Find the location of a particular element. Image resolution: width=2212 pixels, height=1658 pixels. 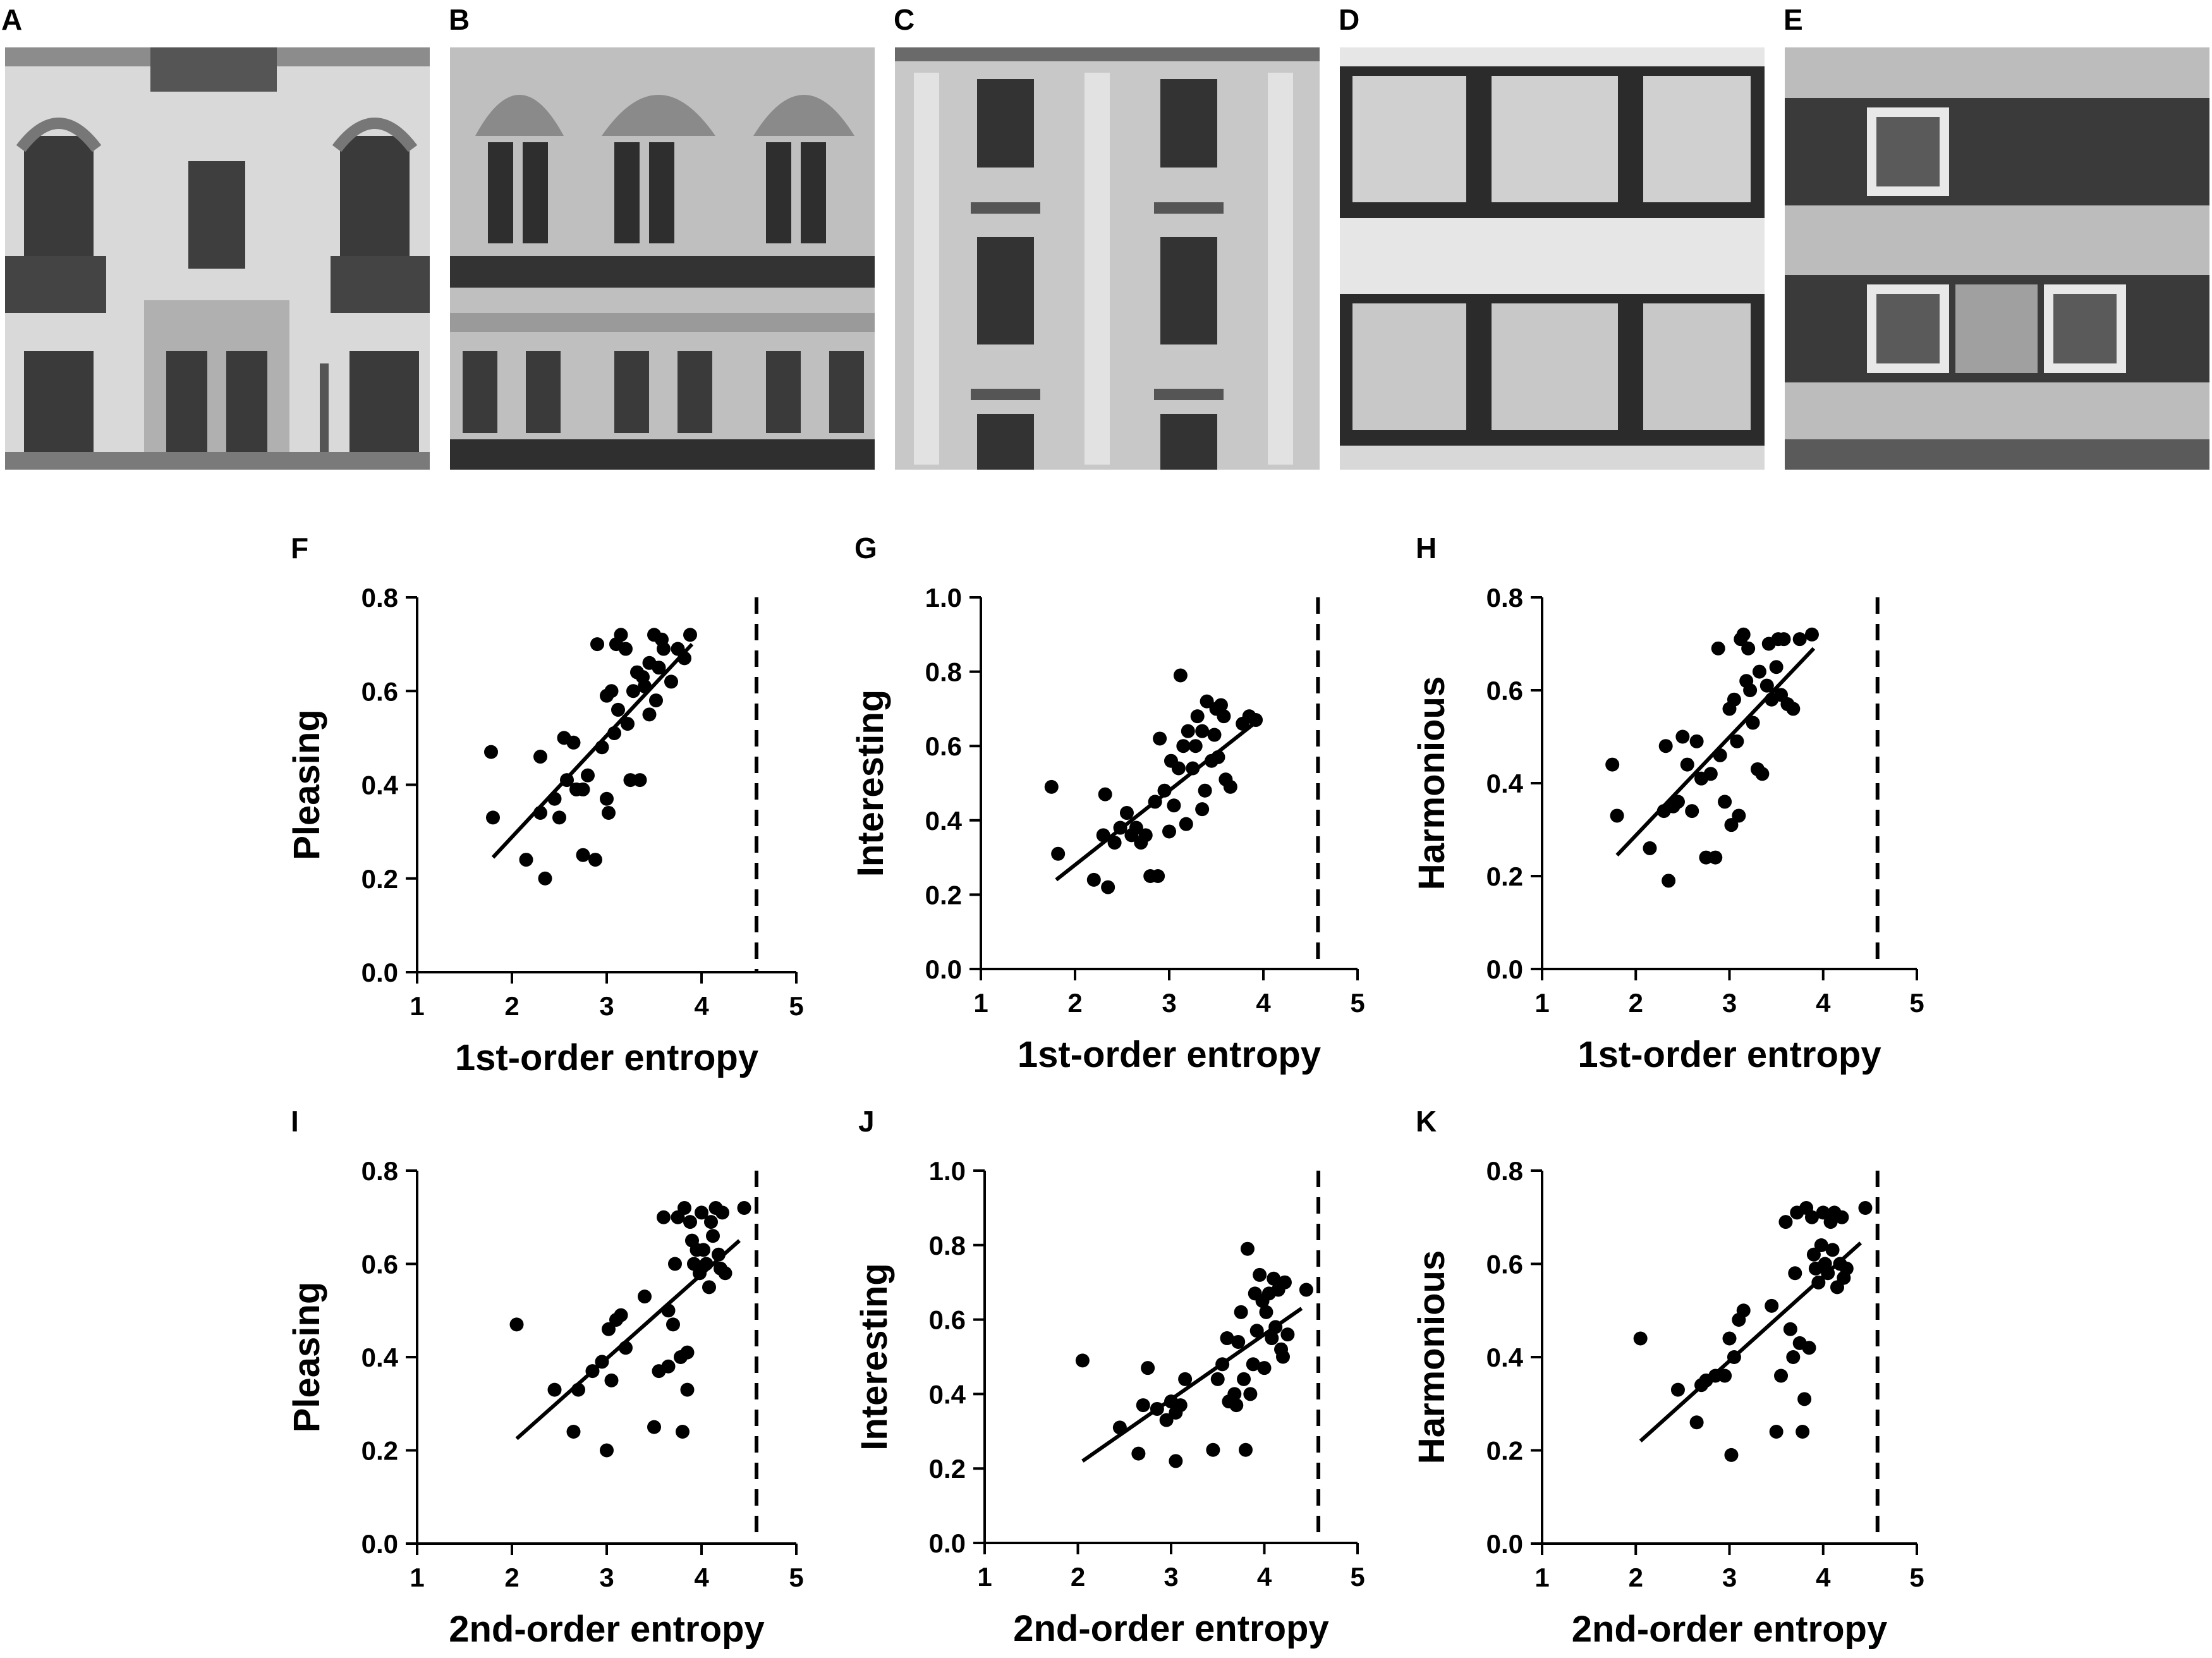

panel-label-d: D is located at coordinates (1349, 19).